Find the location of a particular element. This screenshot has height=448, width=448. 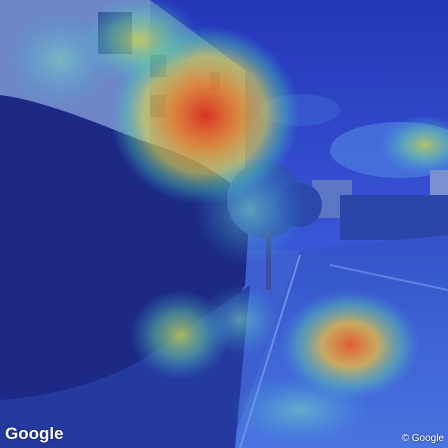

road-marking is located at coordinates (388, 277).